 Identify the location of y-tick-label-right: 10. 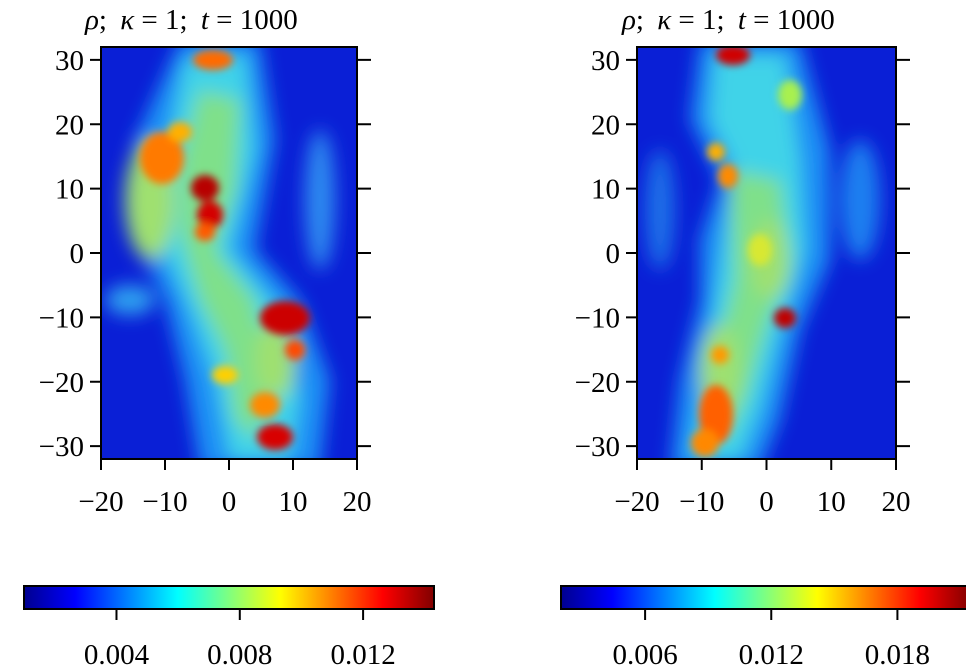
(605, 190).